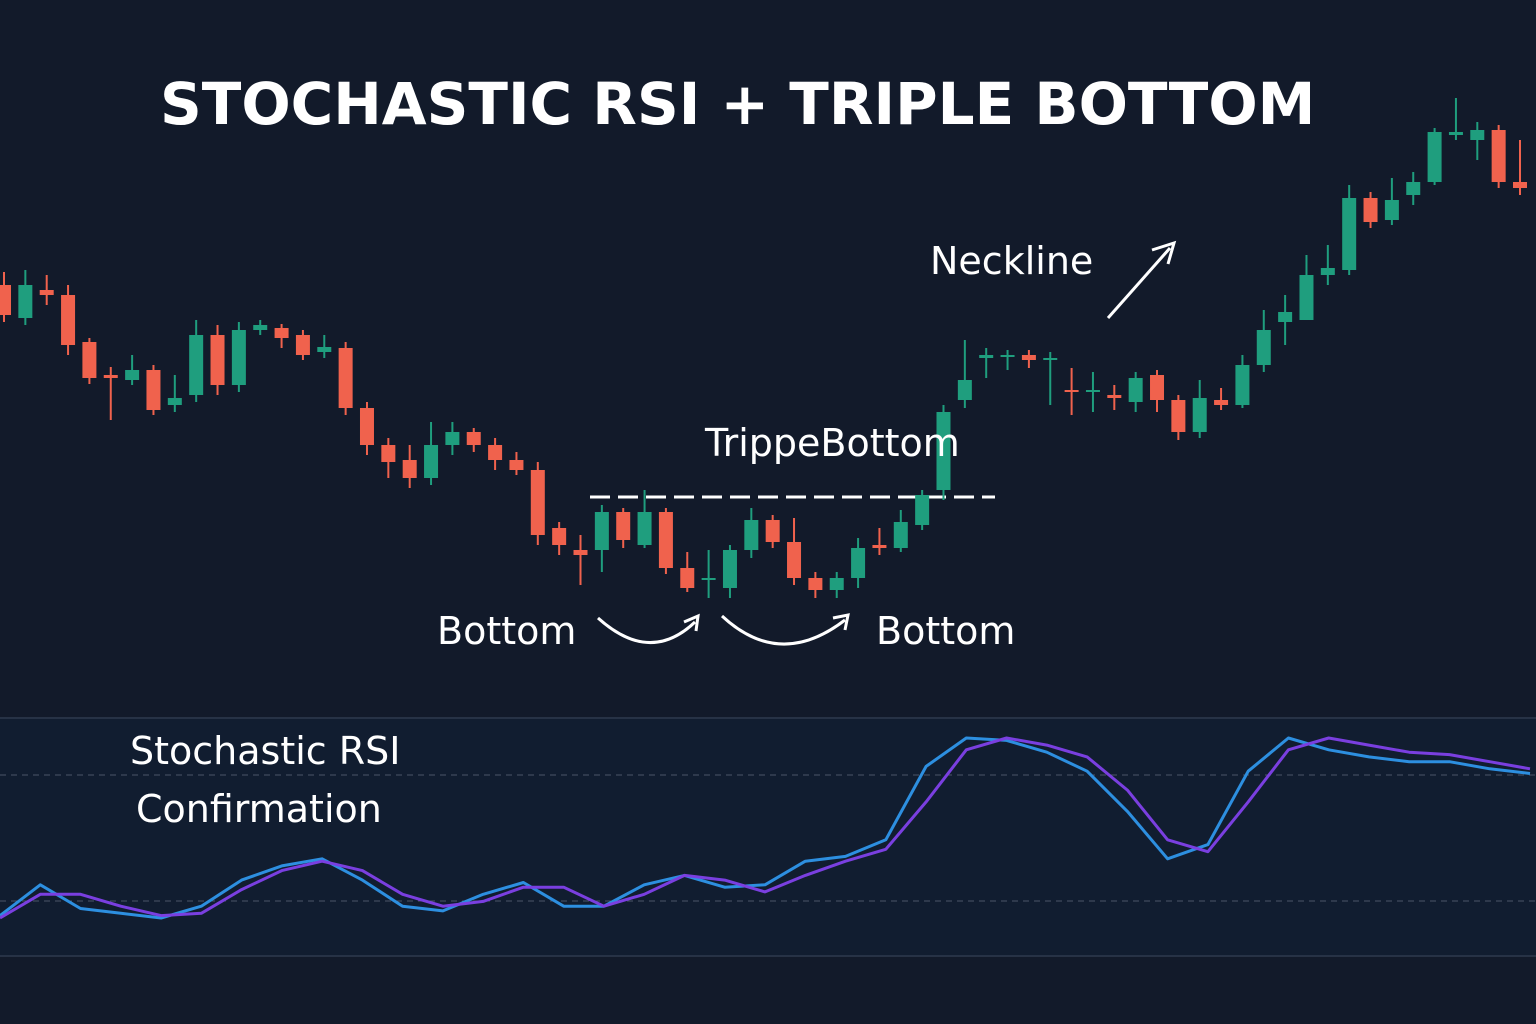 The width and height of the screenshot is (1536, 1024). Describe the element at coordinates (259, 809) in the screenshot. I see `indicator-subtitle: Confirmation` at that location.